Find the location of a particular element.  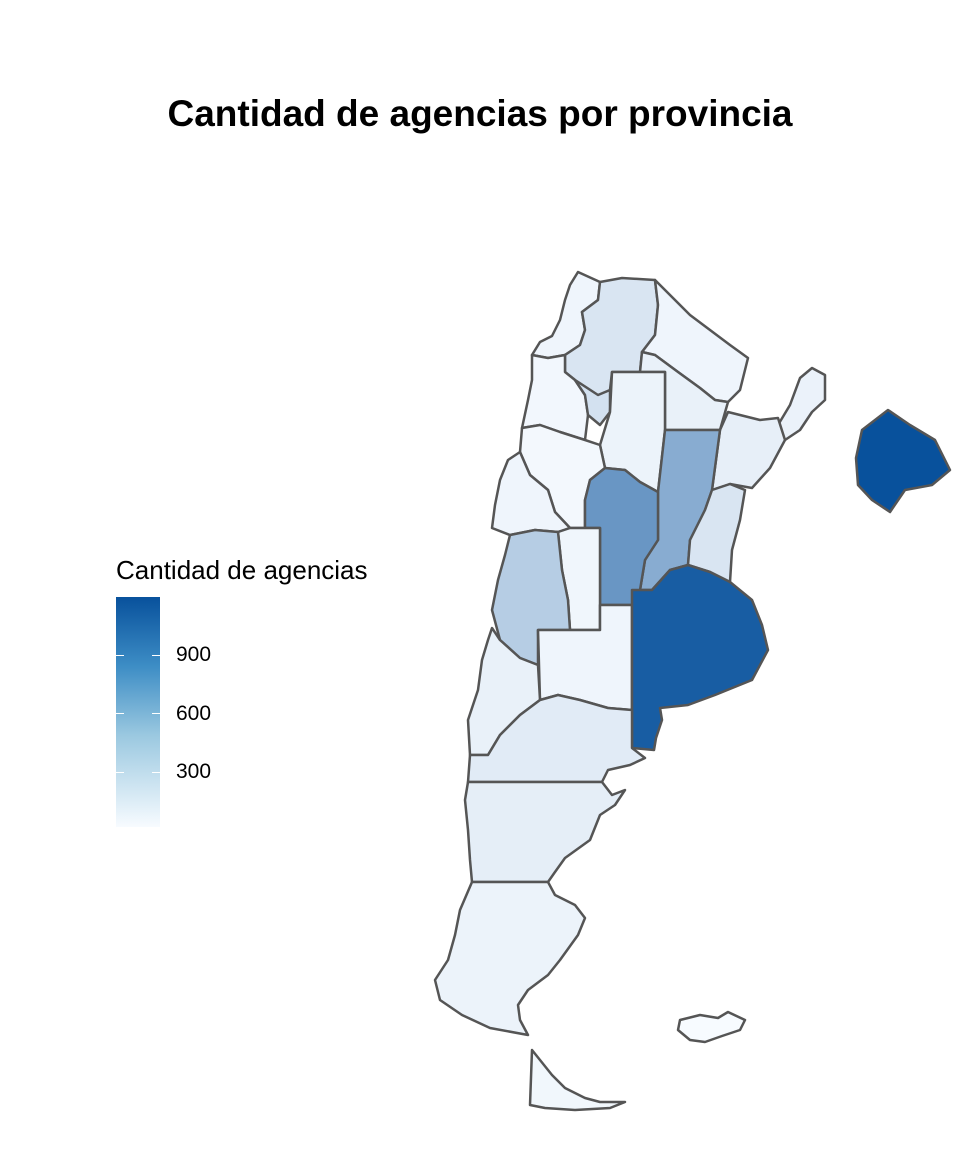

legend-tick-label-600: 600 is located at coordinates (194, 713).